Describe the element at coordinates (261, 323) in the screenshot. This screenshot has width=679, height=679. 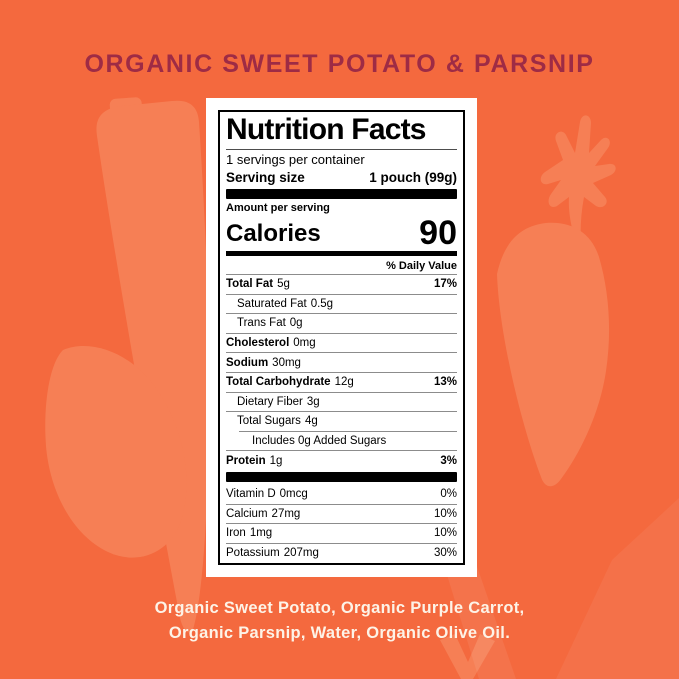
I see `nutrient-name: Trans Fat` at that location.